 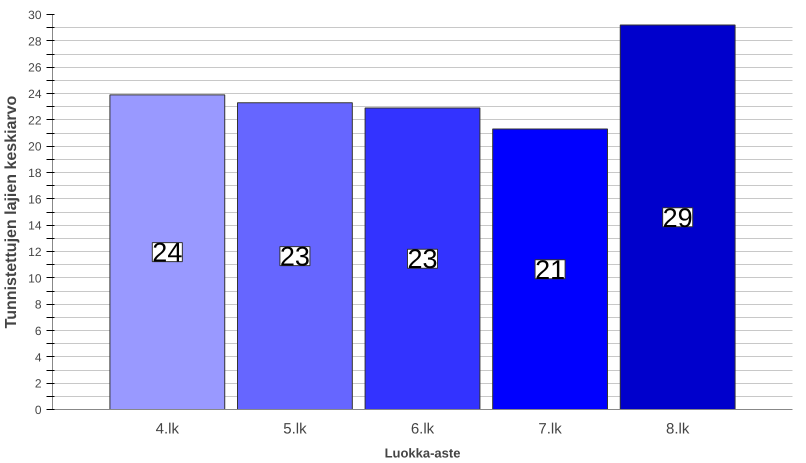 What do you see at coordinates (35, 94) in the screenshot?
I see `y-tick-label: 24` at bounding box center [35, 94].